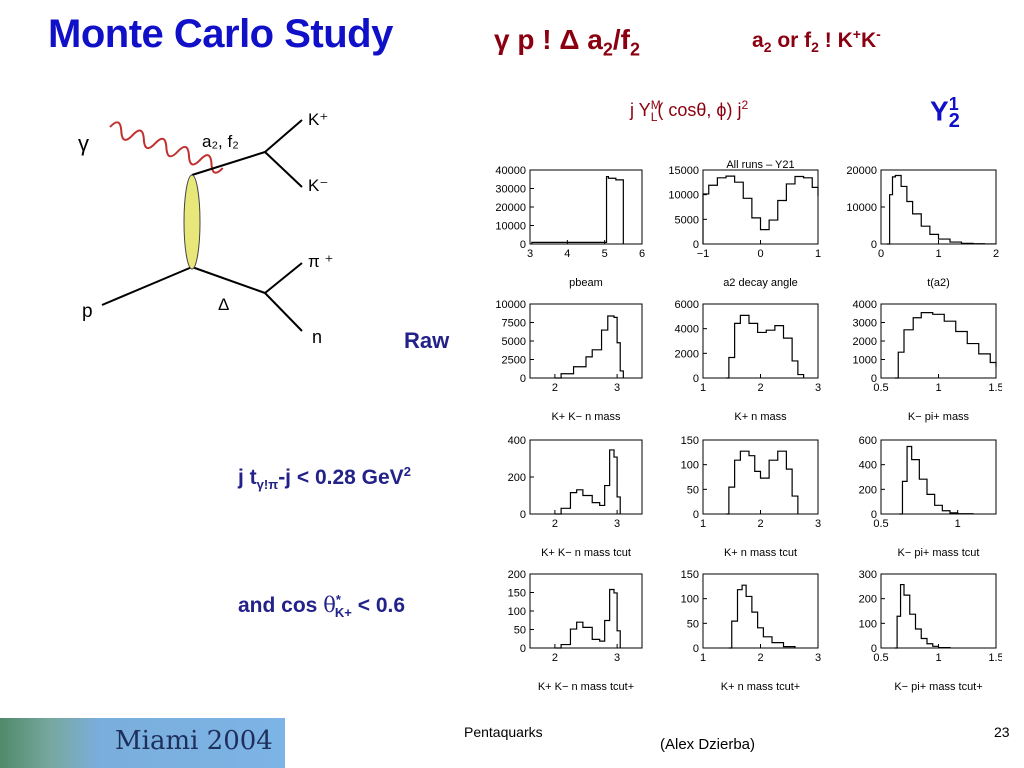  Describe the element at coordinates (938, 687) in the screenshot. I see `x-axis-label: K− pi+ mass tcut+` at that location.